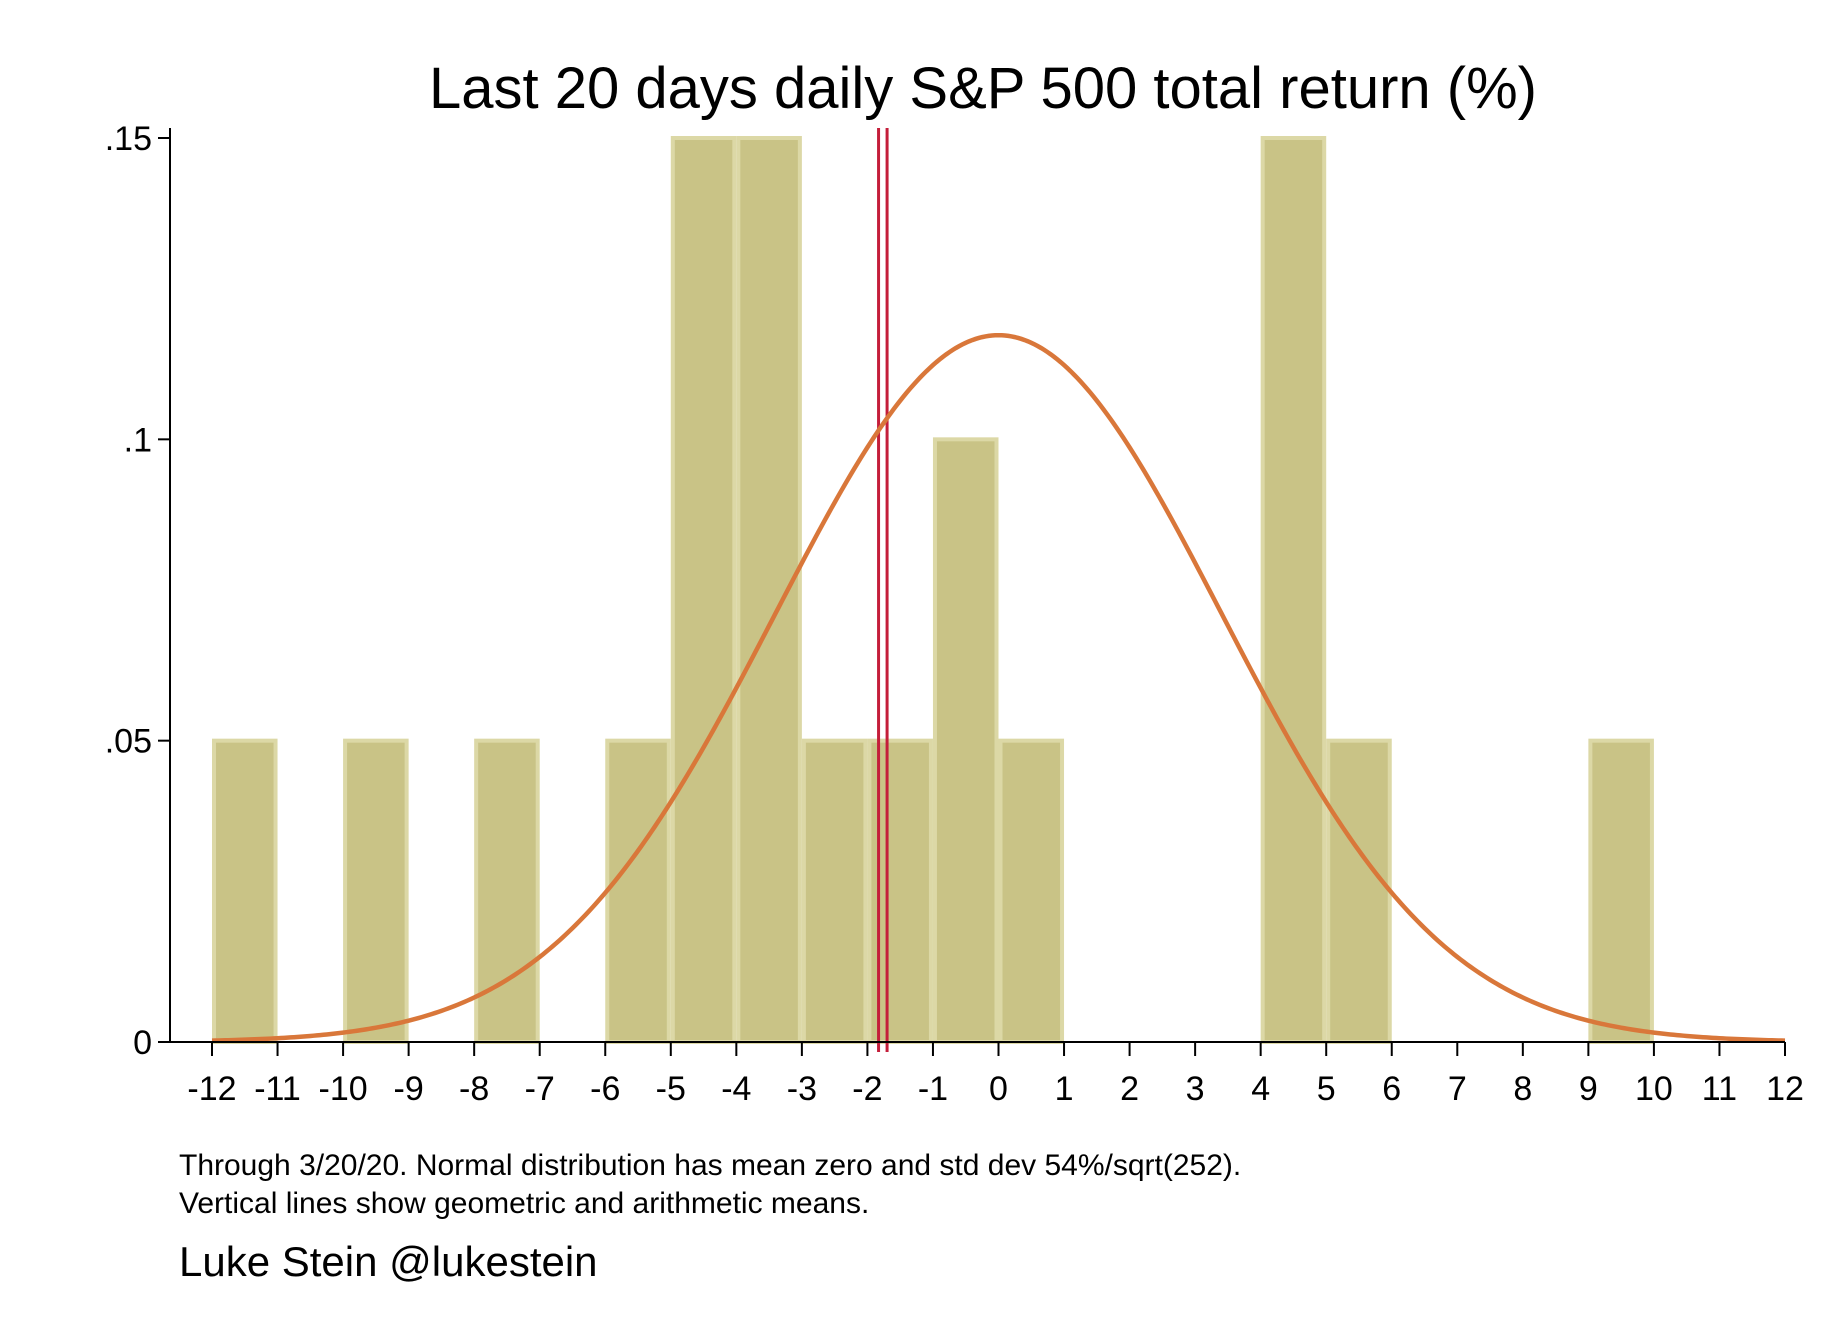 This screenshot has width=1828, height=1330. What do you see at coordinates (605, 1089) in the screenshot?
I see `x-tick-label: -6` at bounding box center [605, 1089].